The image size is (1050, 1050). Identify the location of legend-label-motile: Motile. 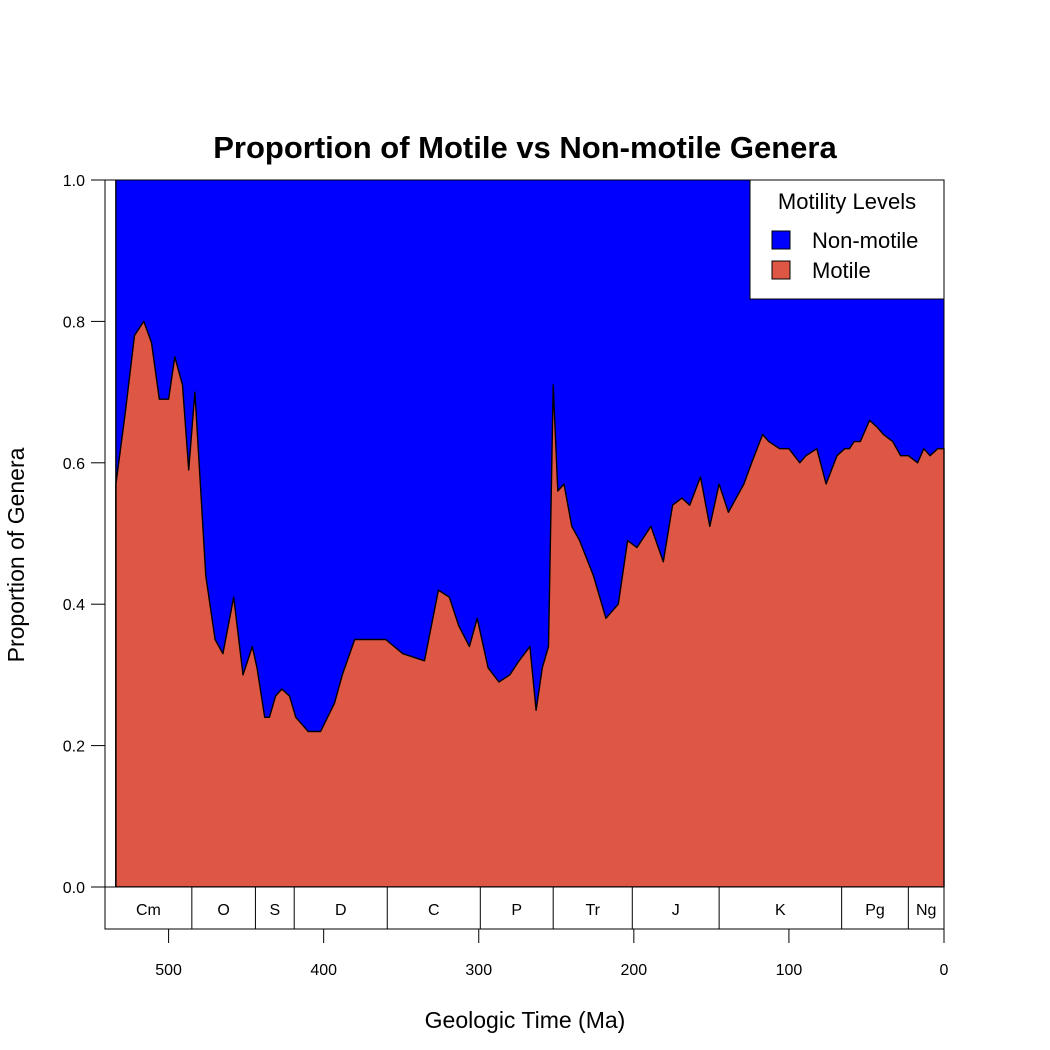
(841, 270).